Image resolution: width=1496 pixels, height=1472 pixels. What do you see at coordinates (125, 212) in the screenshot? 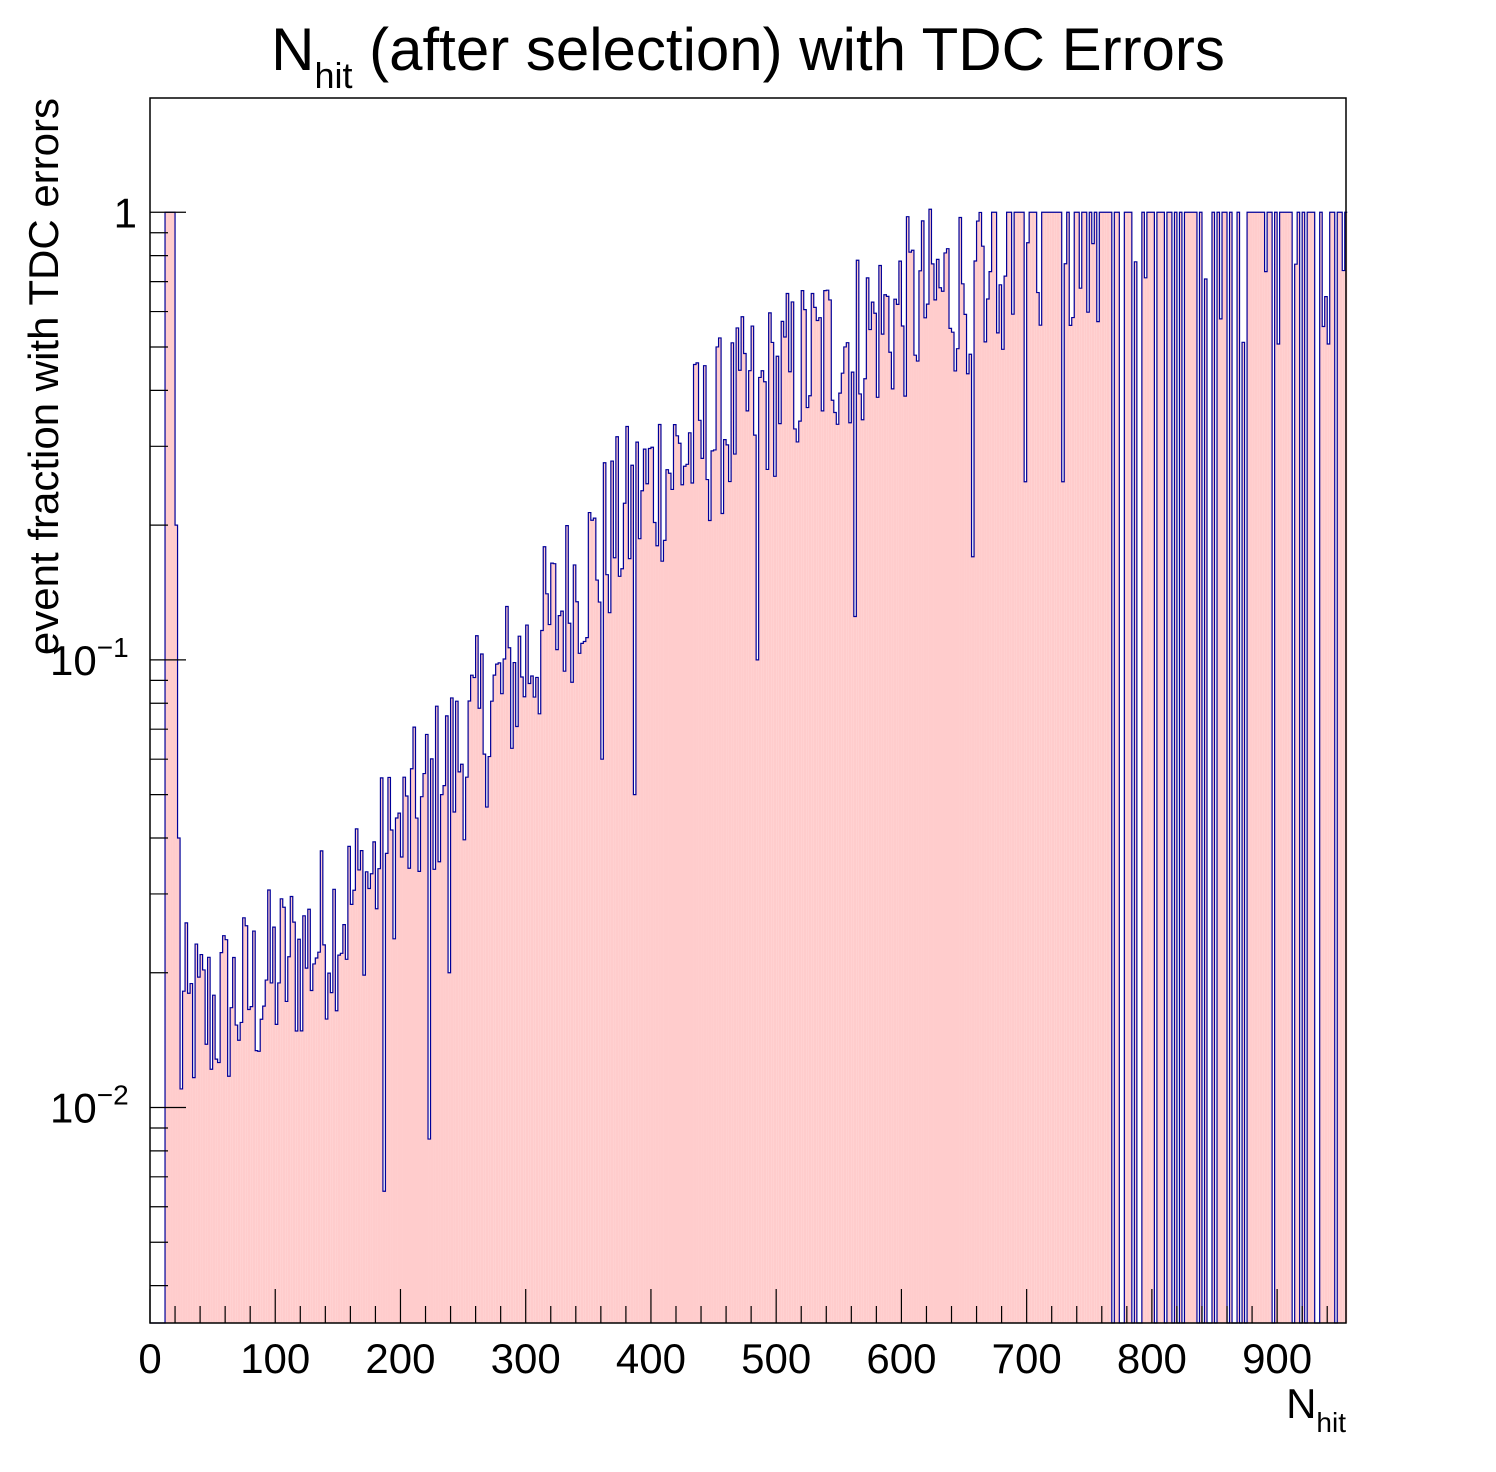
I see `y-tick-label: 1` at bounding box center [125, 212].